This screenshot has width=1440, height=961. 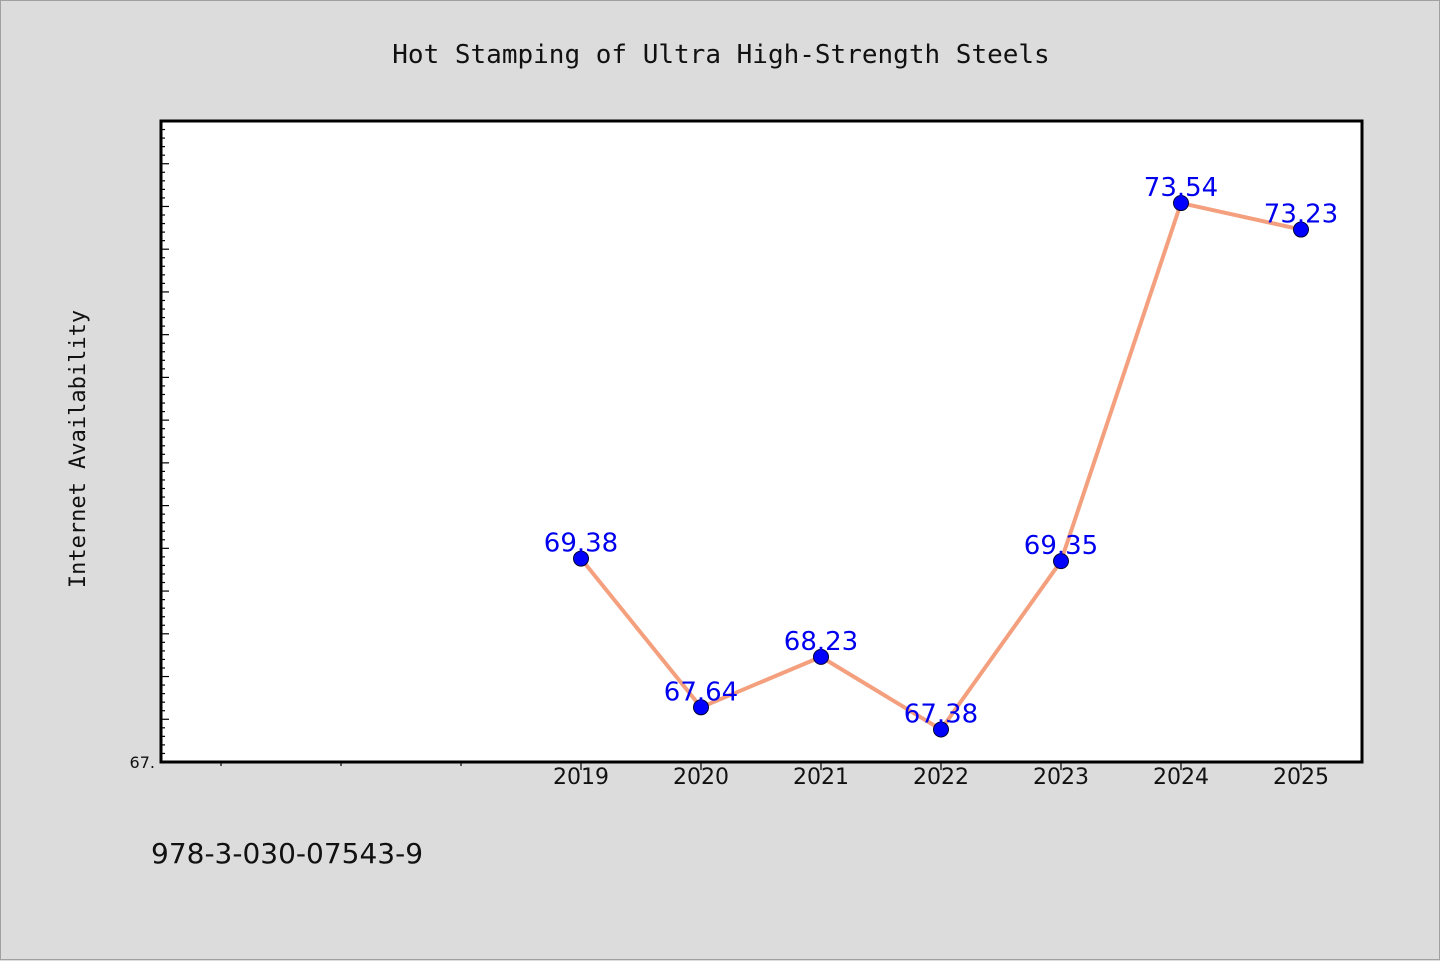 What do you see at coordinates (821, 777) in the screenshot?
I see `x-tick-label: 2021` at bounding box center [821, 777].